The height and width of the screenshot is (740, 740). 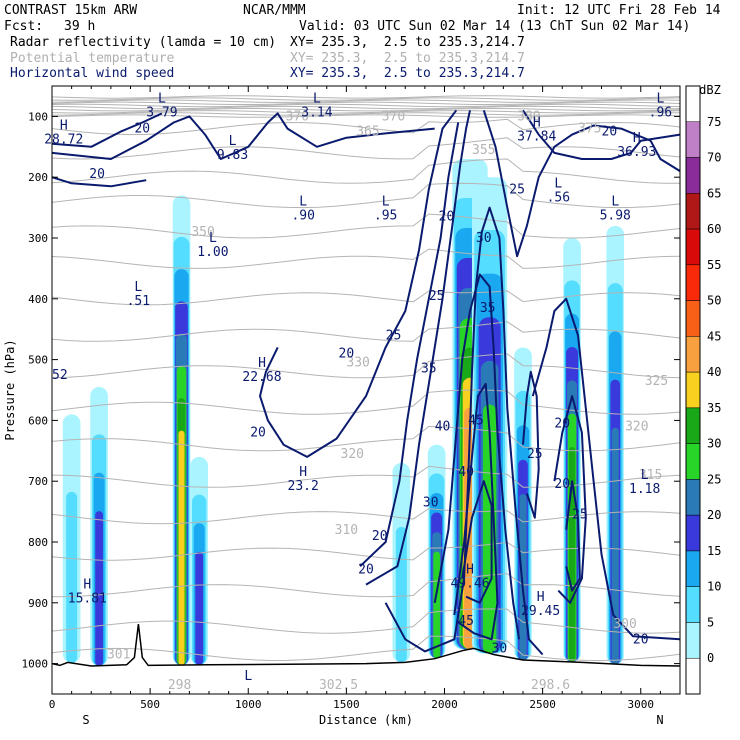 I want to click on theta-label: 350, so click(x=202, y=232).